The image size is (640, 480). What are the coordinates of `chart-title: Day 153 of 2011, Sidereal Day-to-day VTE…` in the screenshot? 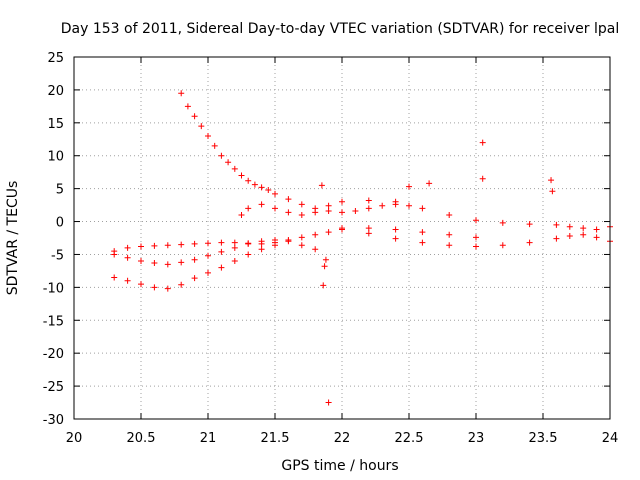 It's located at (340, 29).